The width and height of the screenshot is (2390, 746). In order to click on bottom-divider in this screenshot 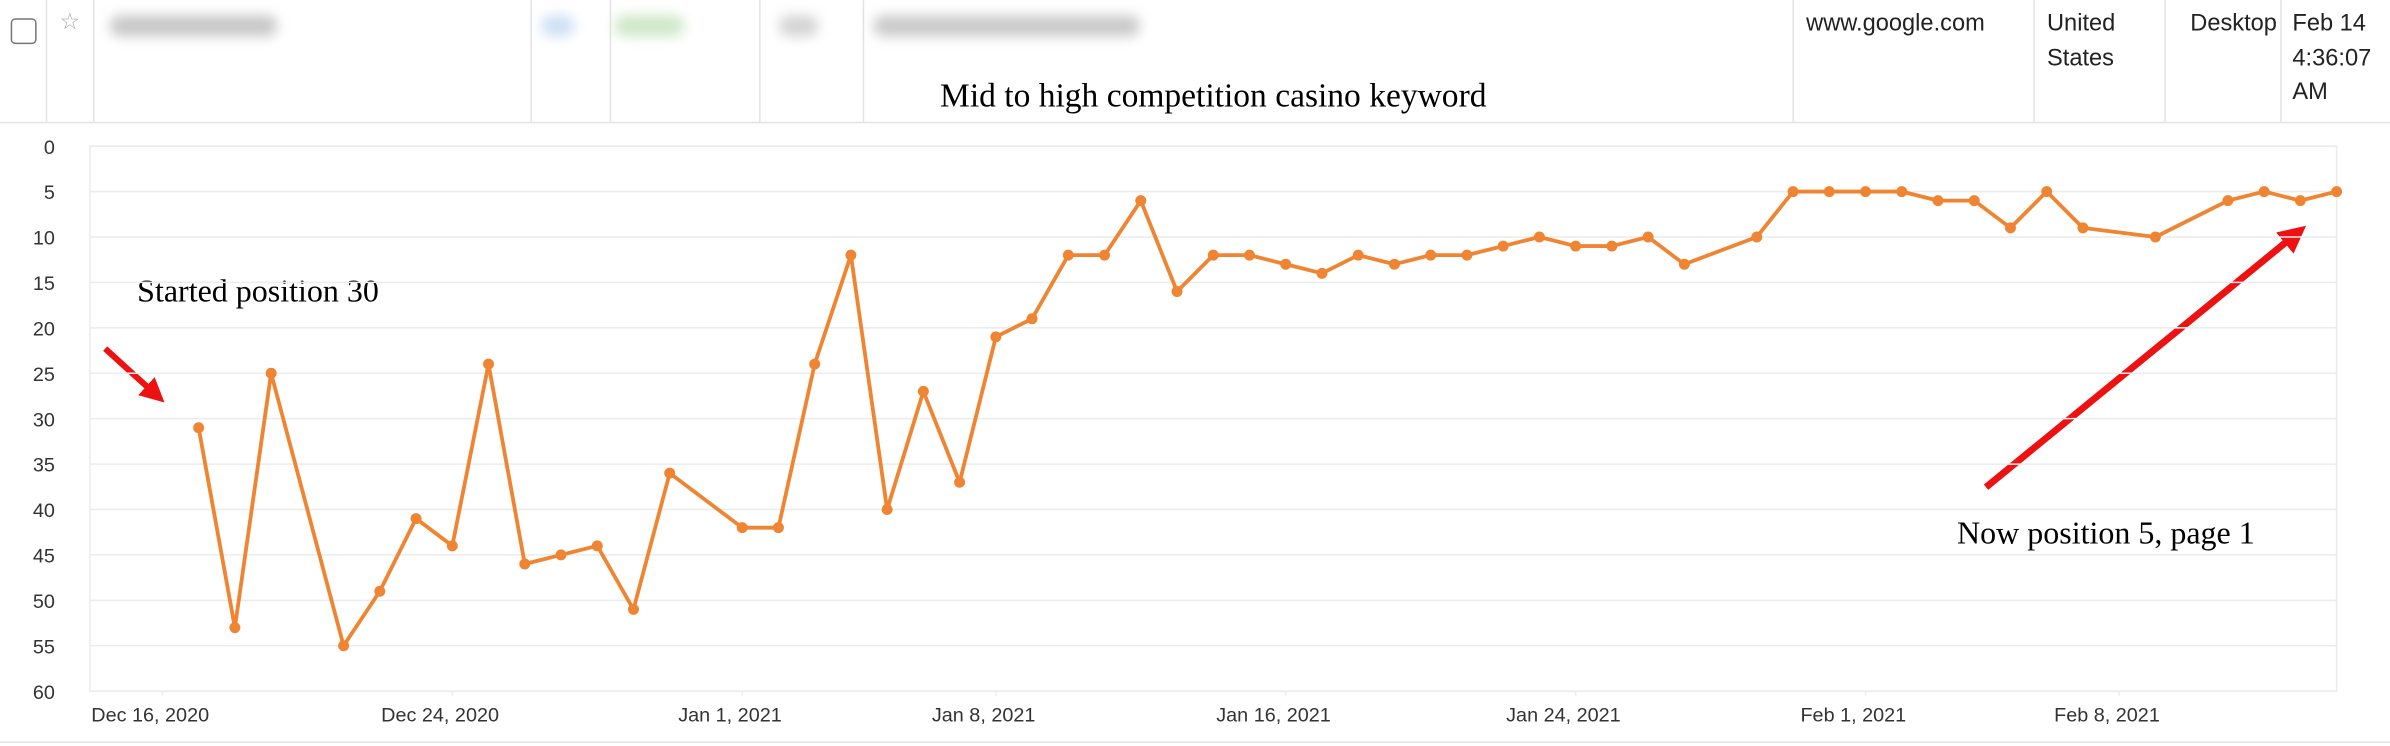, I will do `click(1195, 742)`.